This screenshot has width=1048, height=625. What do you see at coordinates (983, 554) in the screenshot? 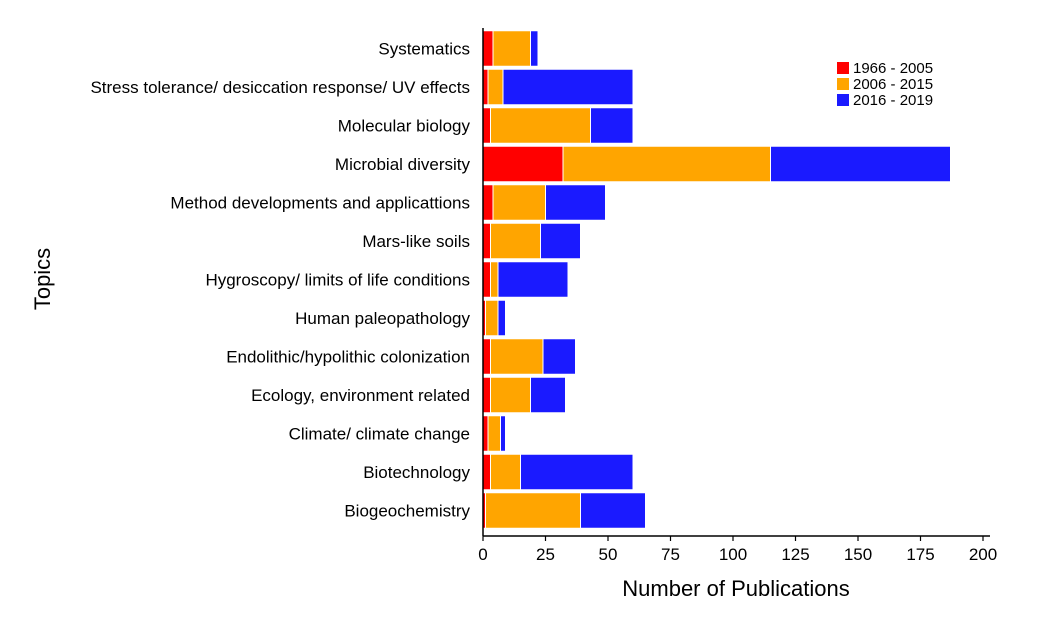
I see `x-tick-label: 200` at bounding box center [983, 554].